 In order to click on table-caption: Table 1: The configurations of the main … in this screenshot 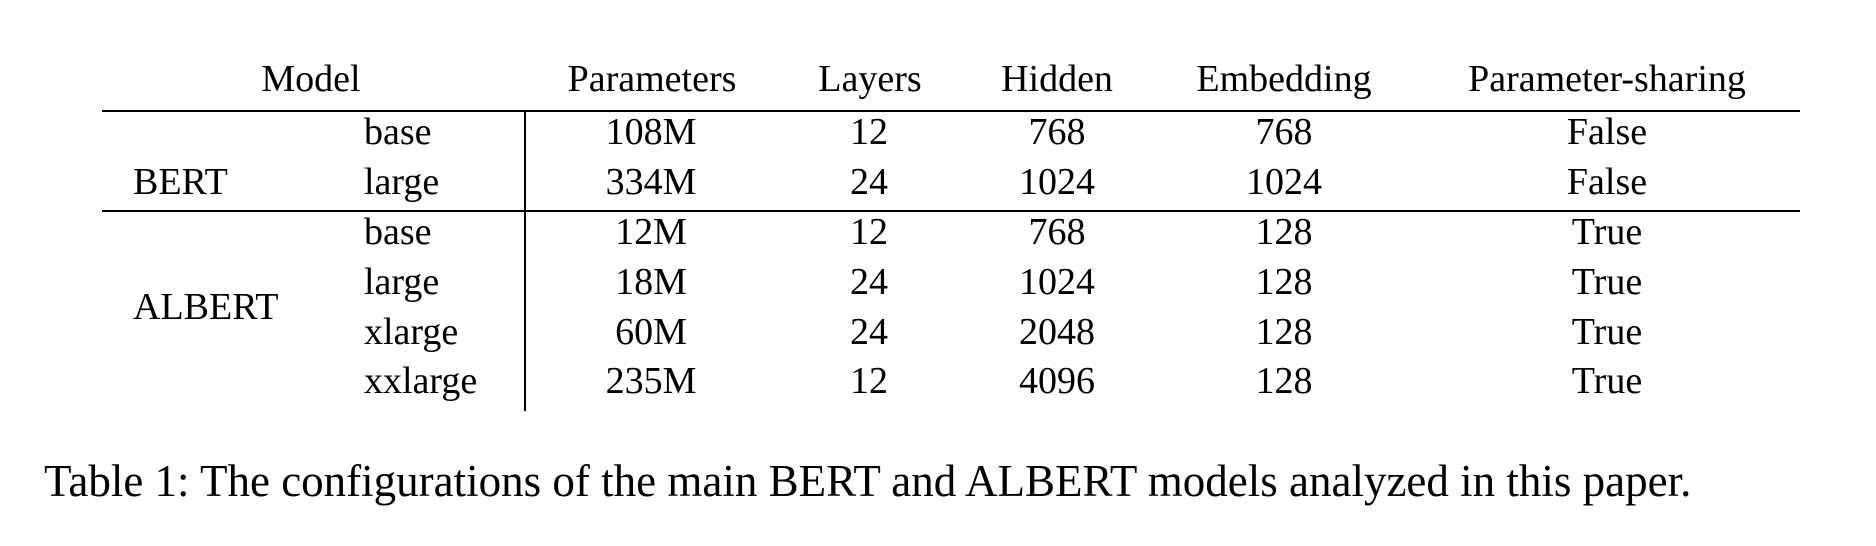, I will do `click(868, 481)`.